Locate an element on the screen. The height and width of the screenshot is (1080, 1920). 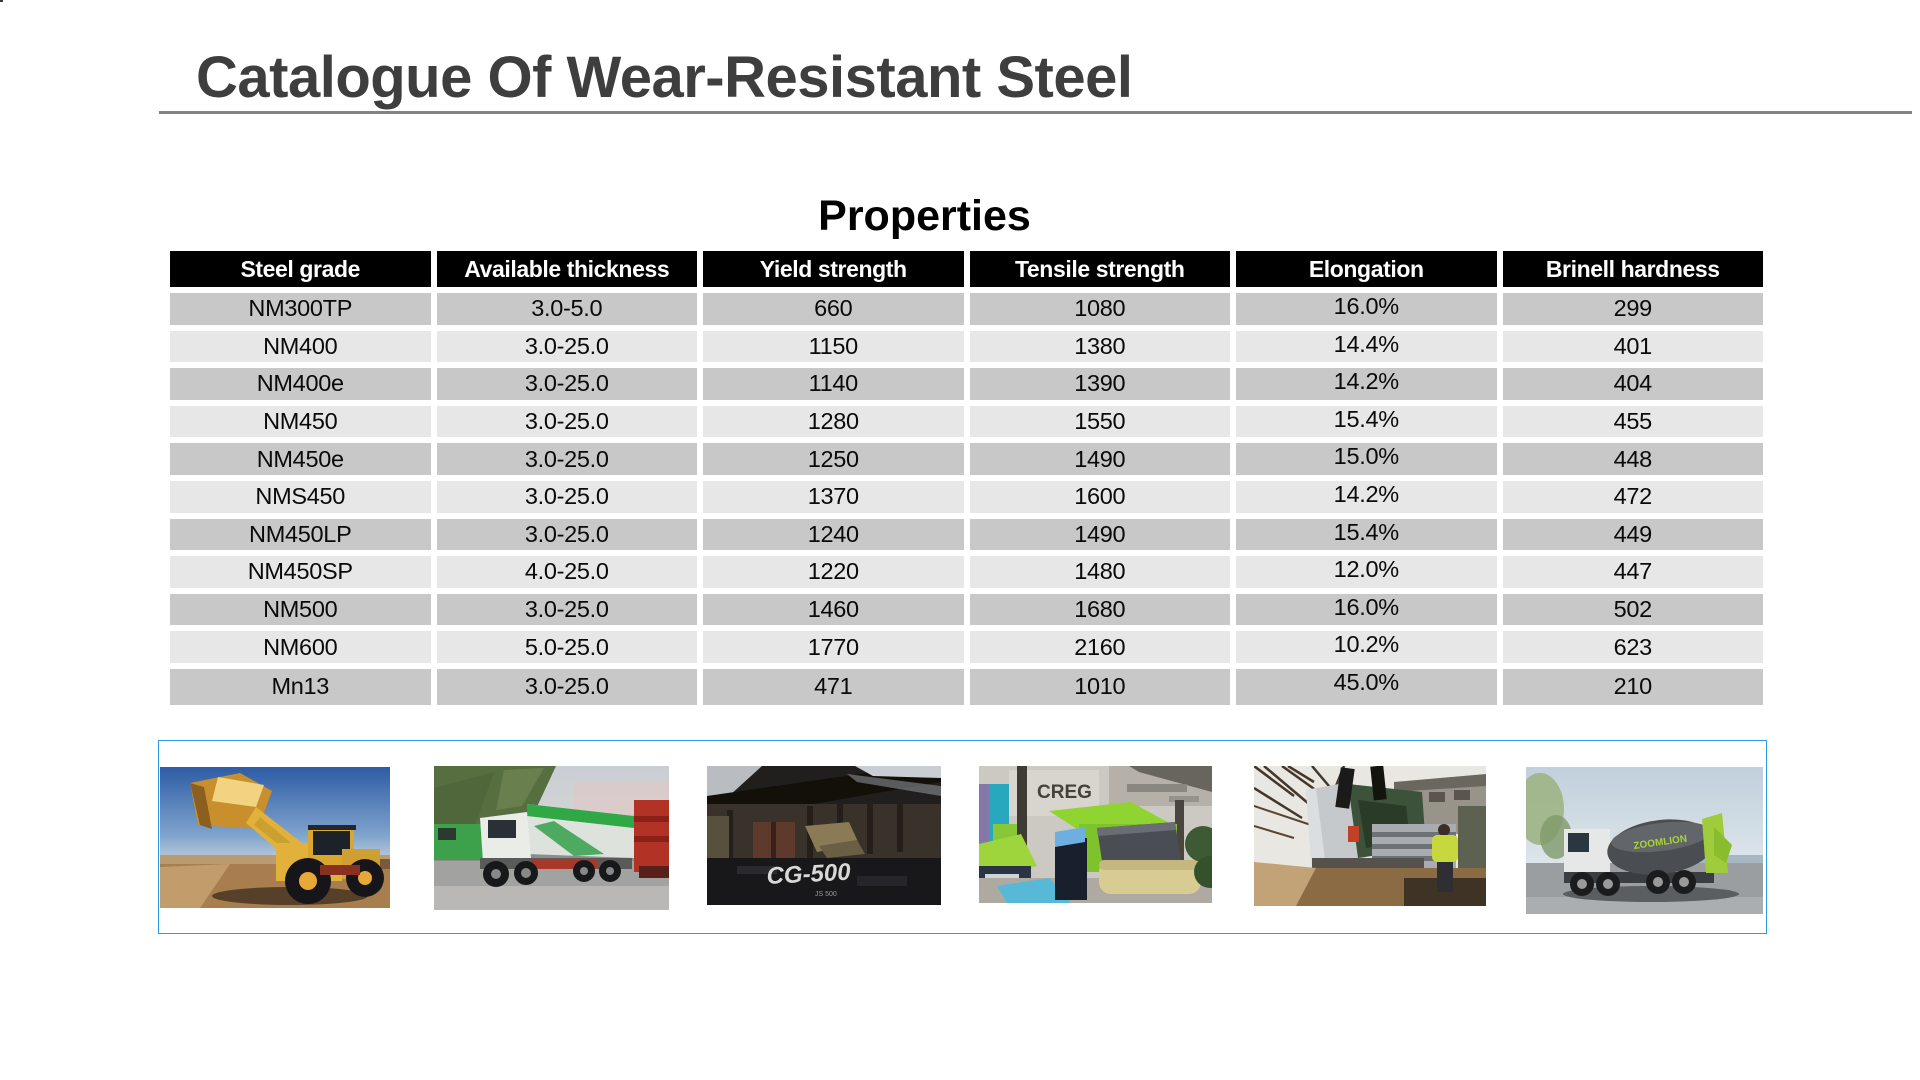
svg-text: CG-500 is located at coordinates (809, 874).